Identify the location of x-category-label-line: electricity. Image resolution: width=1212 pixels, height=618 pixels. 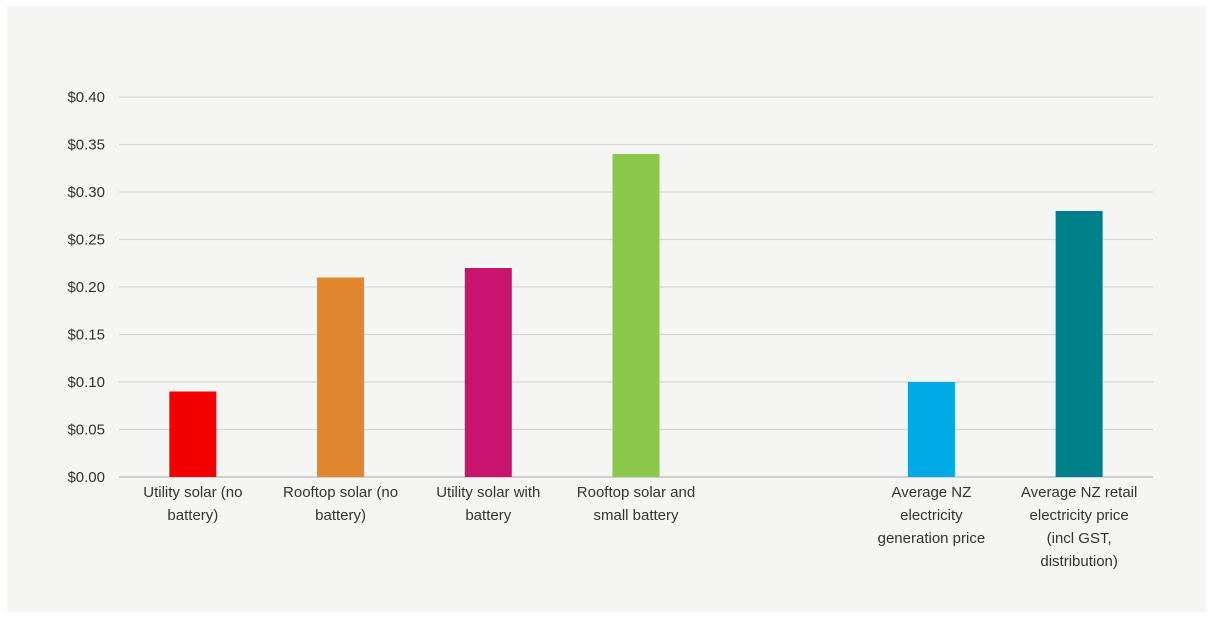
(931, 515).